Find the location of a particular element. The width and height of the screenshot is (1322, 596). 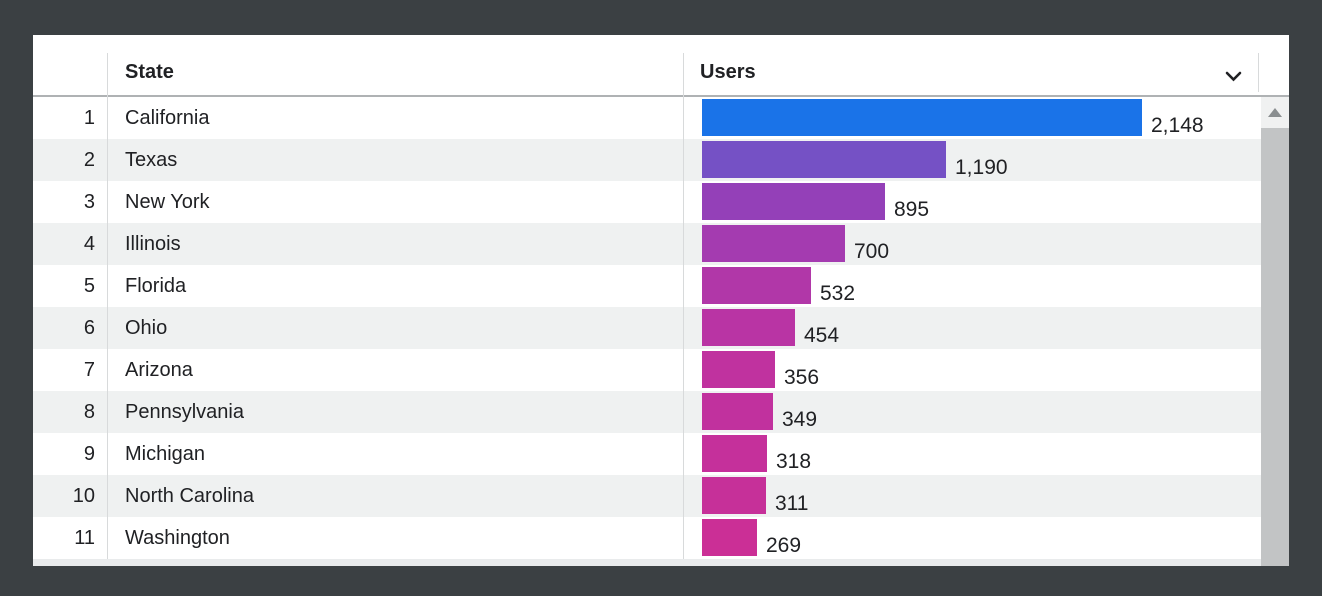

row-state: Ohio is located at coordinates (146, 328).